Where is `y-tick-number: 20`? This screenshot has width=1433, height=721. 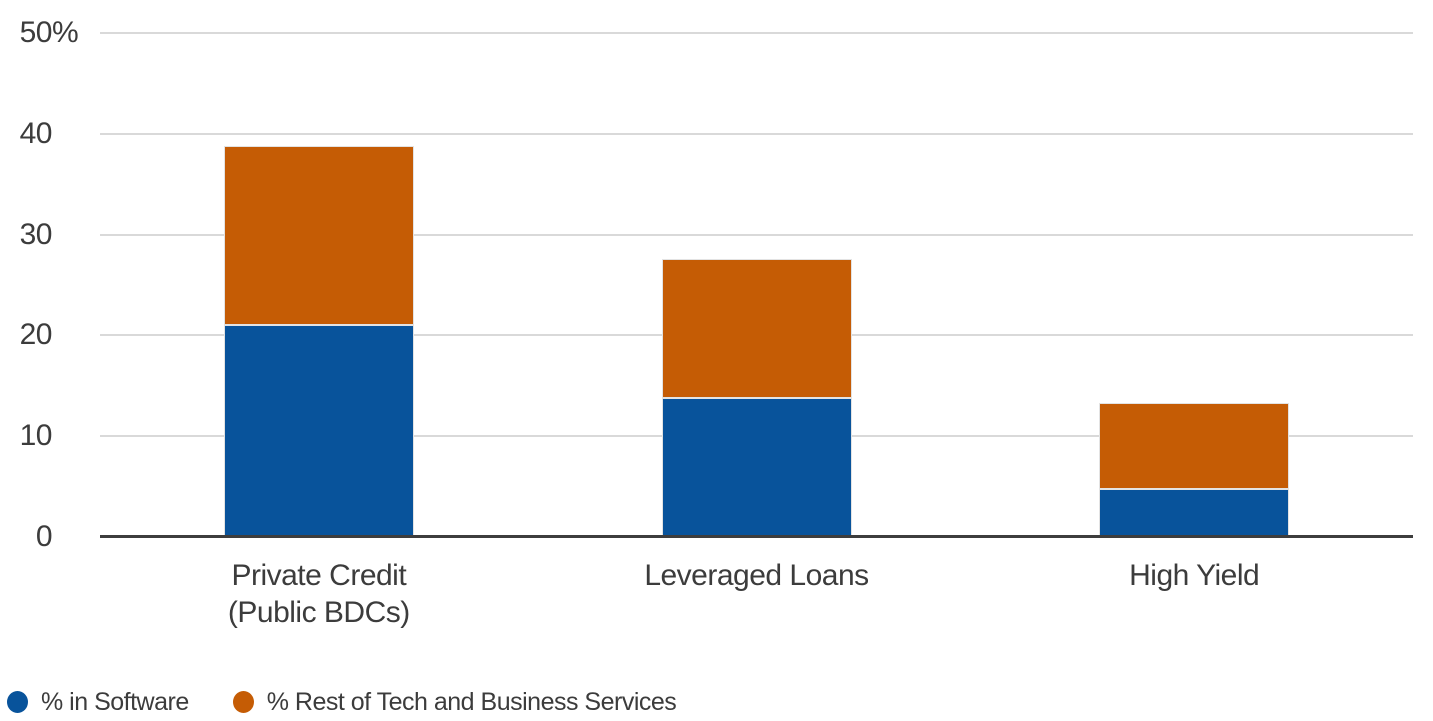 y-tick-number: 20 is located at coordinates (36, 335).